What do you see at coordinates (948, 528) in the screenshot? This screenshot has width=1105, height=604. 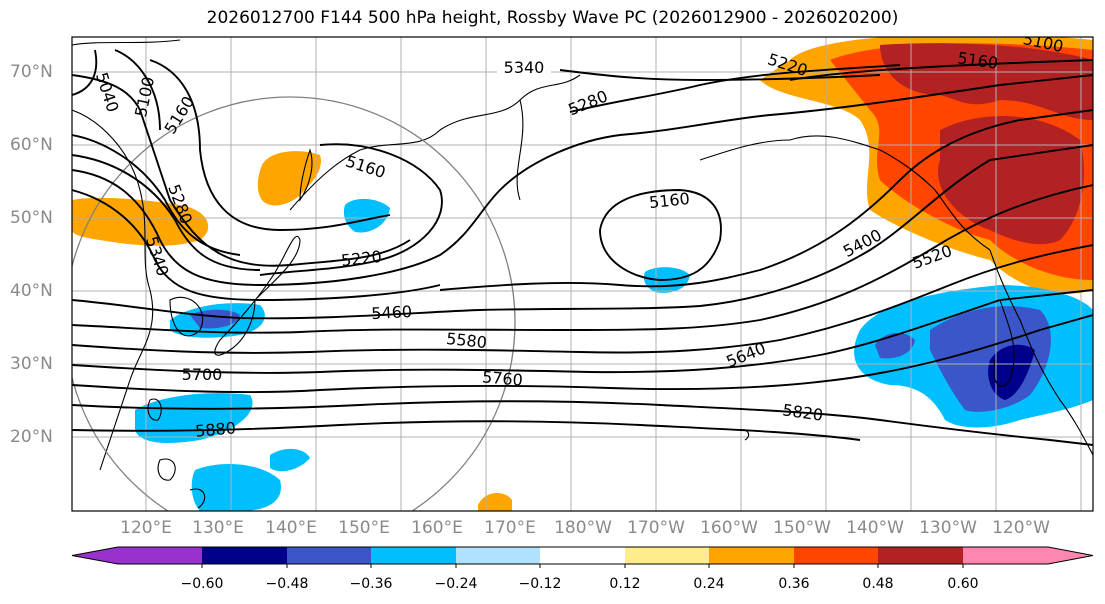 I see `lon-label: 130°W` at bounding box center [948, 528].